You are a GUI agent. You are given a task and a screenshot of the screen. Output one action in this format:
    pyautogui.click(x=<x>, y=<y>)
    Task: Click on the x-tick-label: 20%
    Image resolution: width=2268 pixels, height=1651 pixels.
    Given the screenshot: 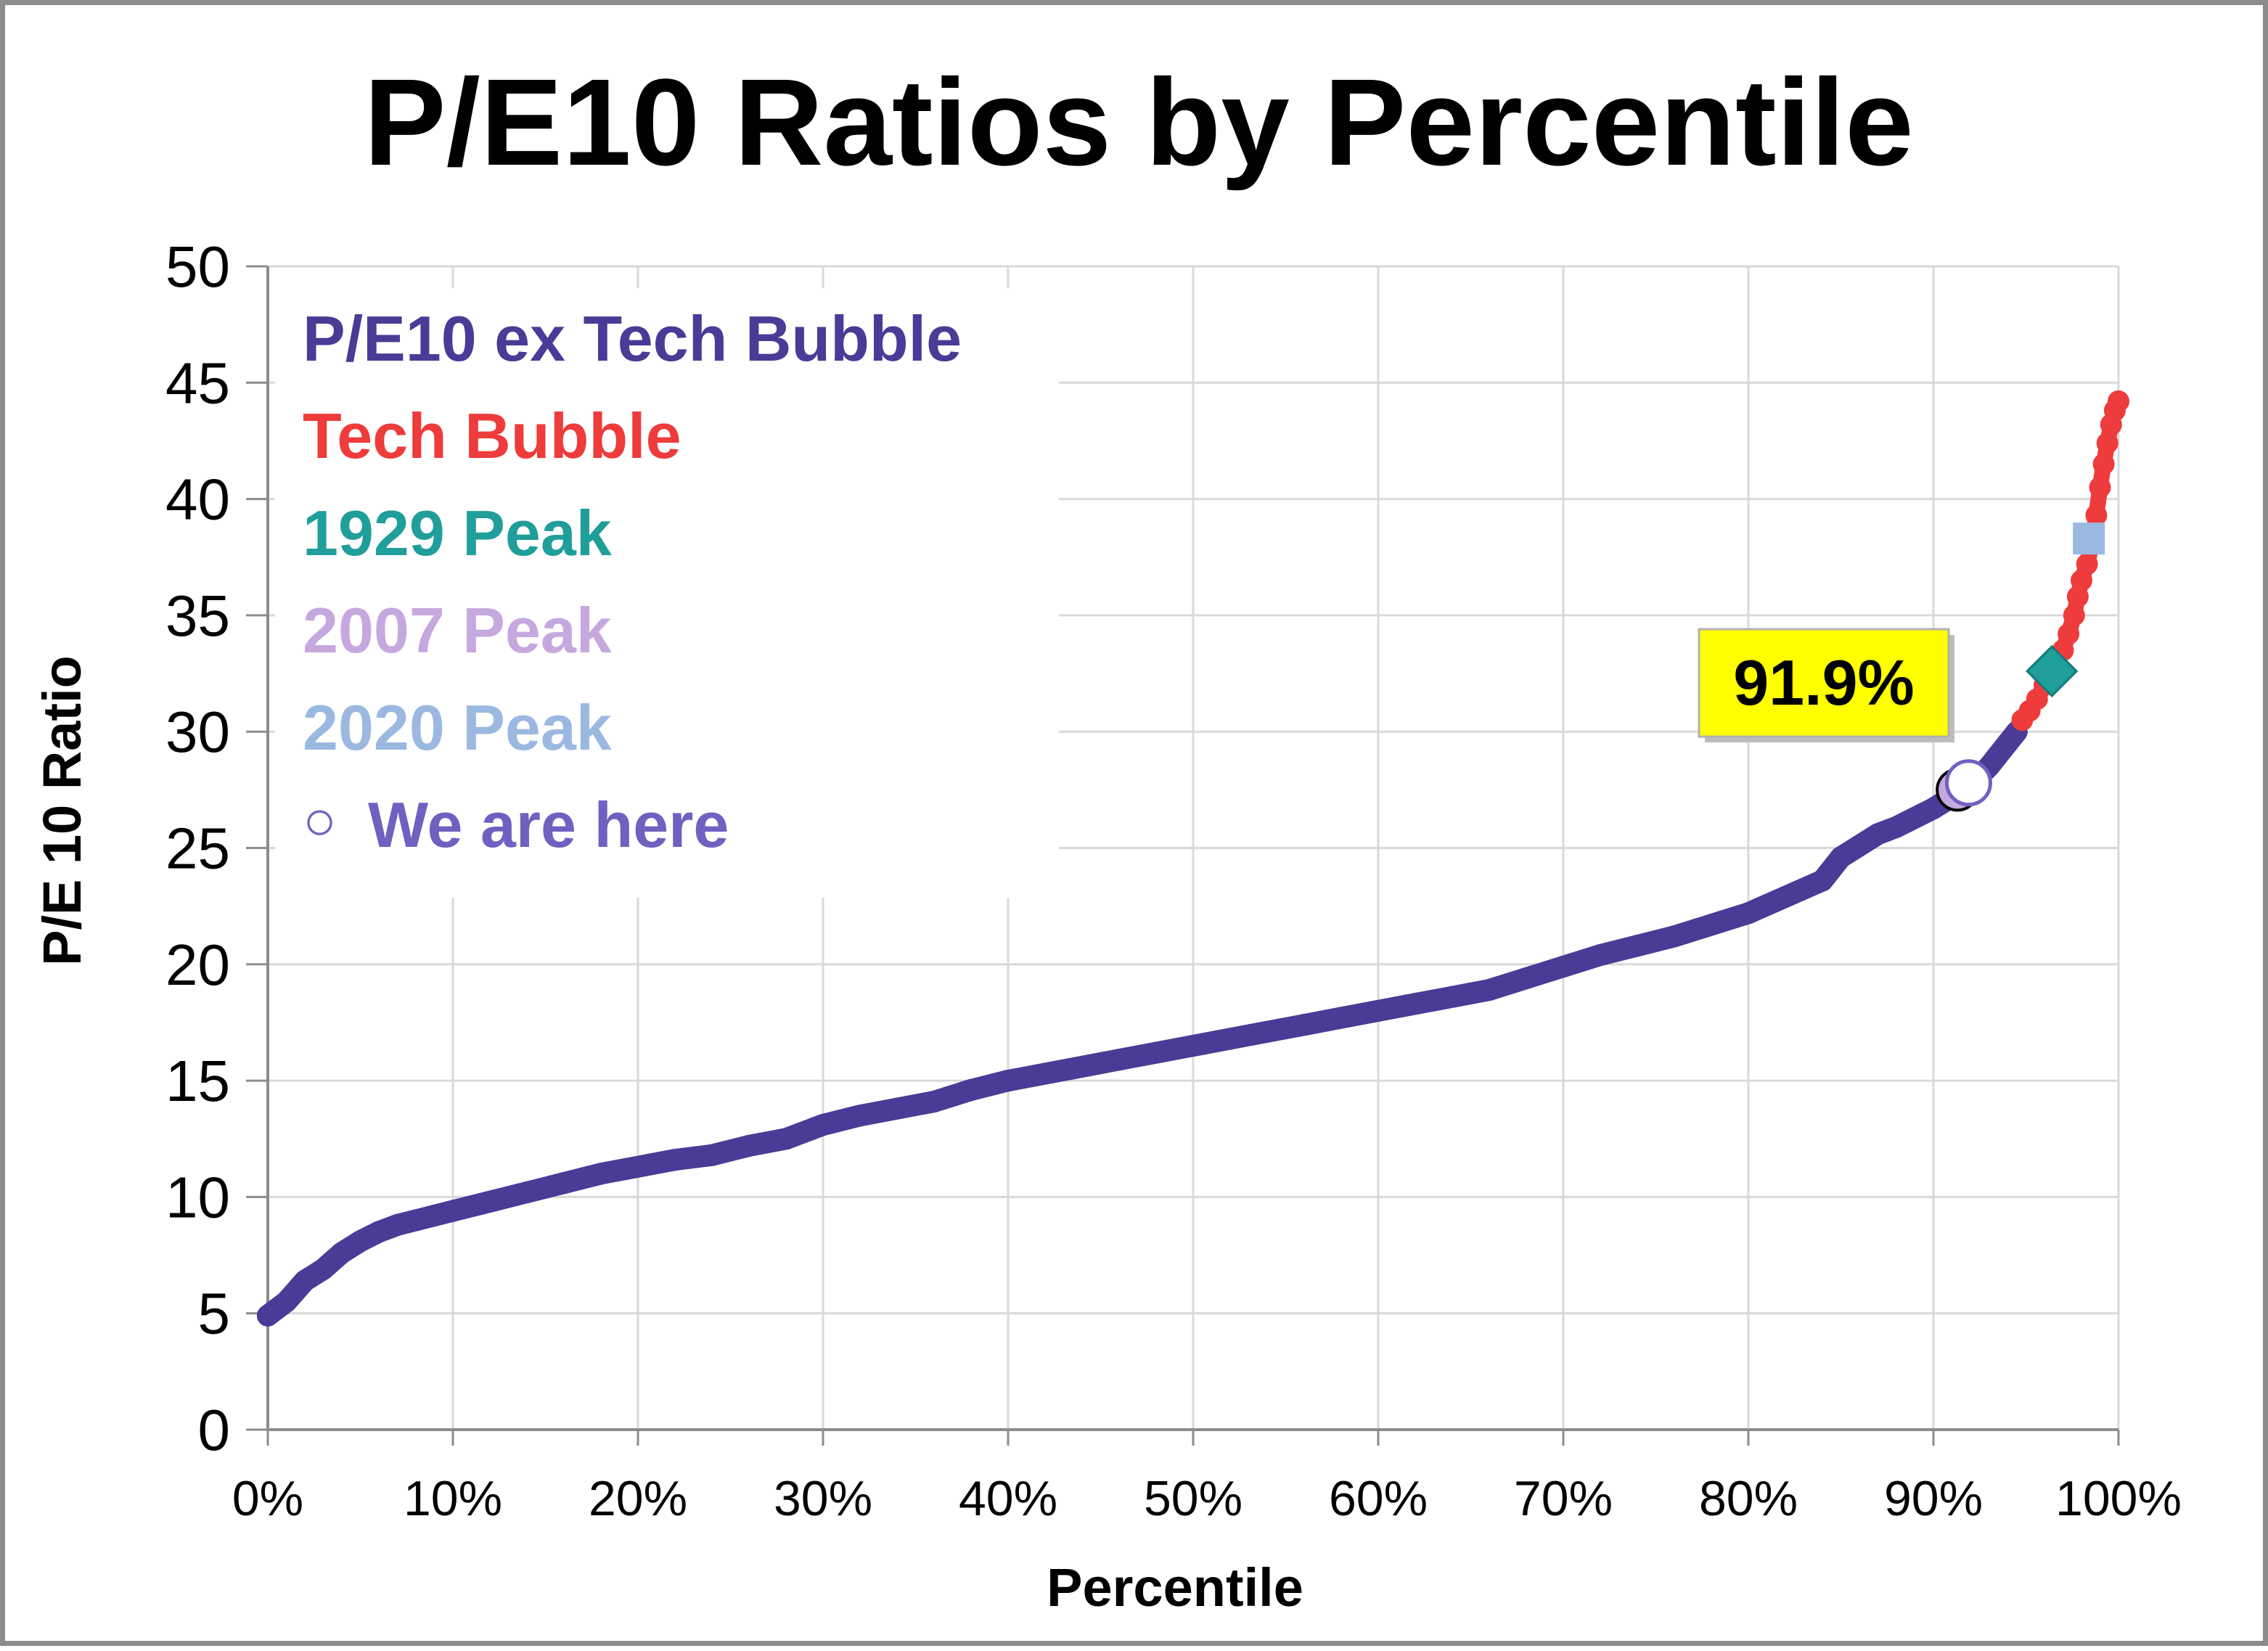 What is the action you would take?
    pyautogui.click(x=638, y=1498)
    